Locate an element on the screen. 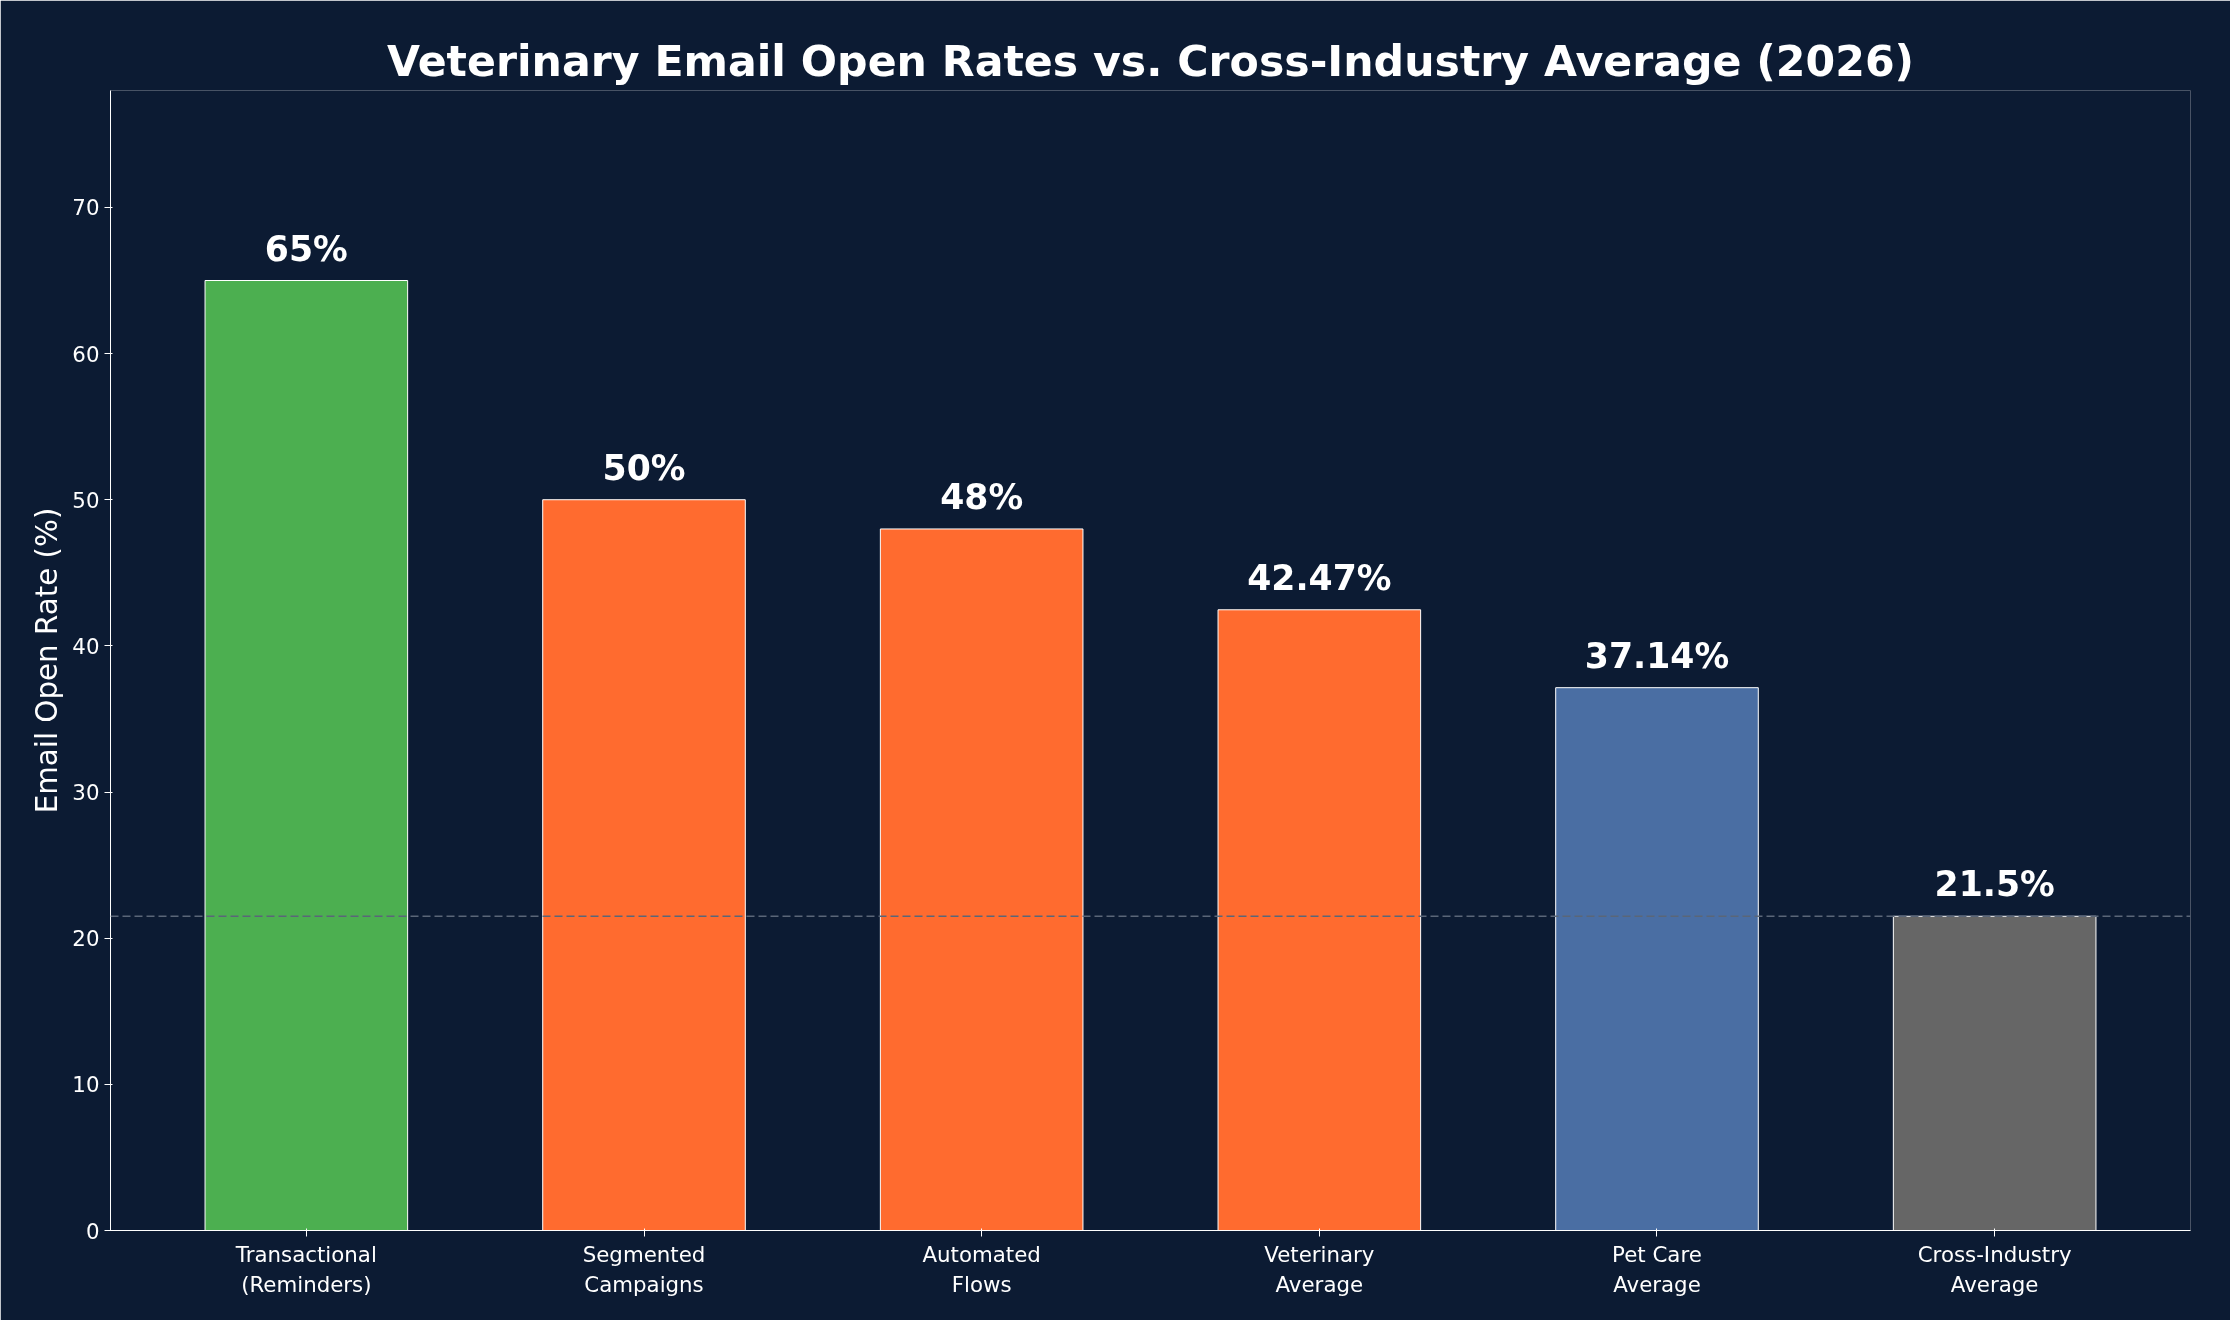  data-label: 21.5% is located at coordinates (1994, 884).